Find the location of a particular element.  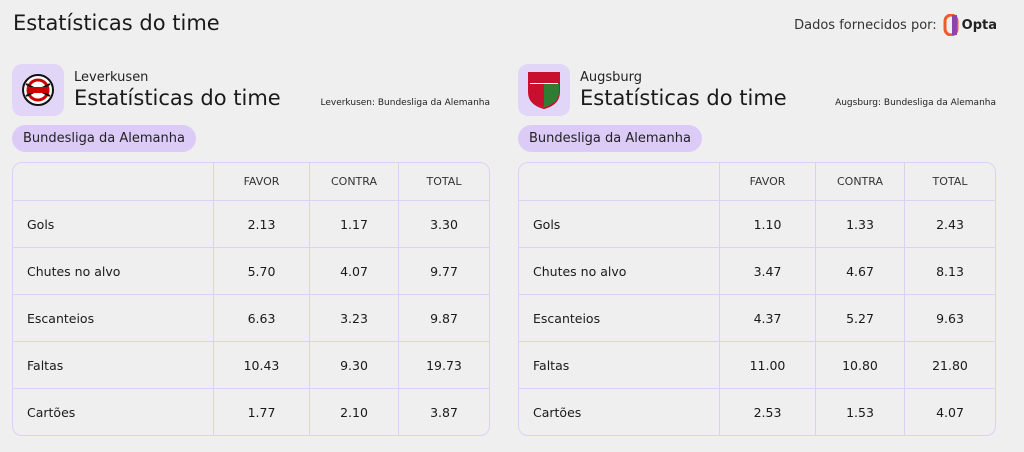

table-row: Faltas 10.43 9.30 19.73 is located at coordinates (251, 364).